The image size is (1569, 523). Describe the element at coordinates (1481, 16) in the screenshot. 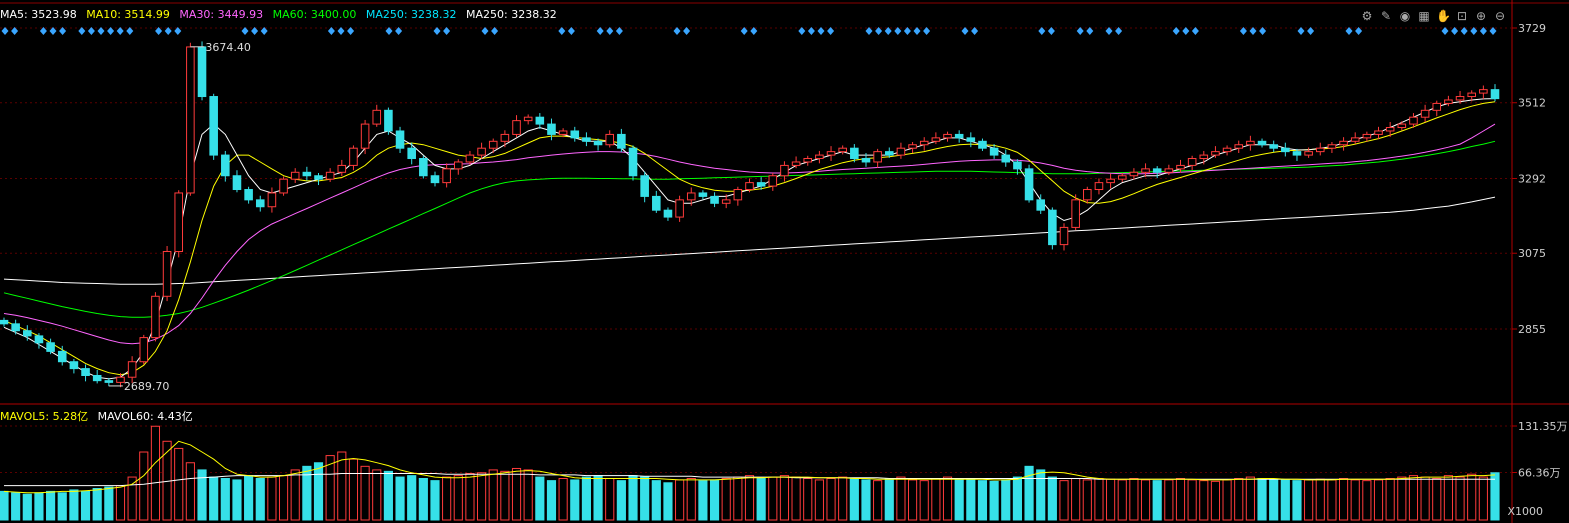

I see `zoom-in-icon: ⊕` at that location.